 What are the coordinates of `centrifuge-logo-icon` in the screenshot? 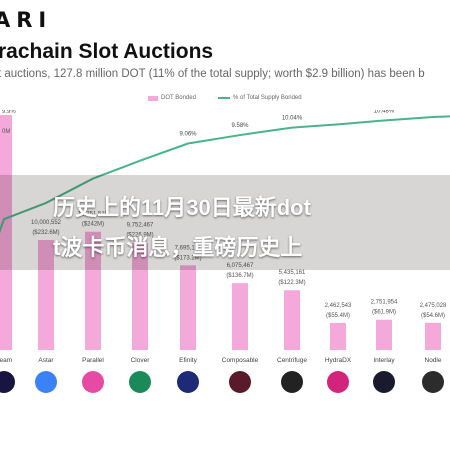 It's located at (292, 382).